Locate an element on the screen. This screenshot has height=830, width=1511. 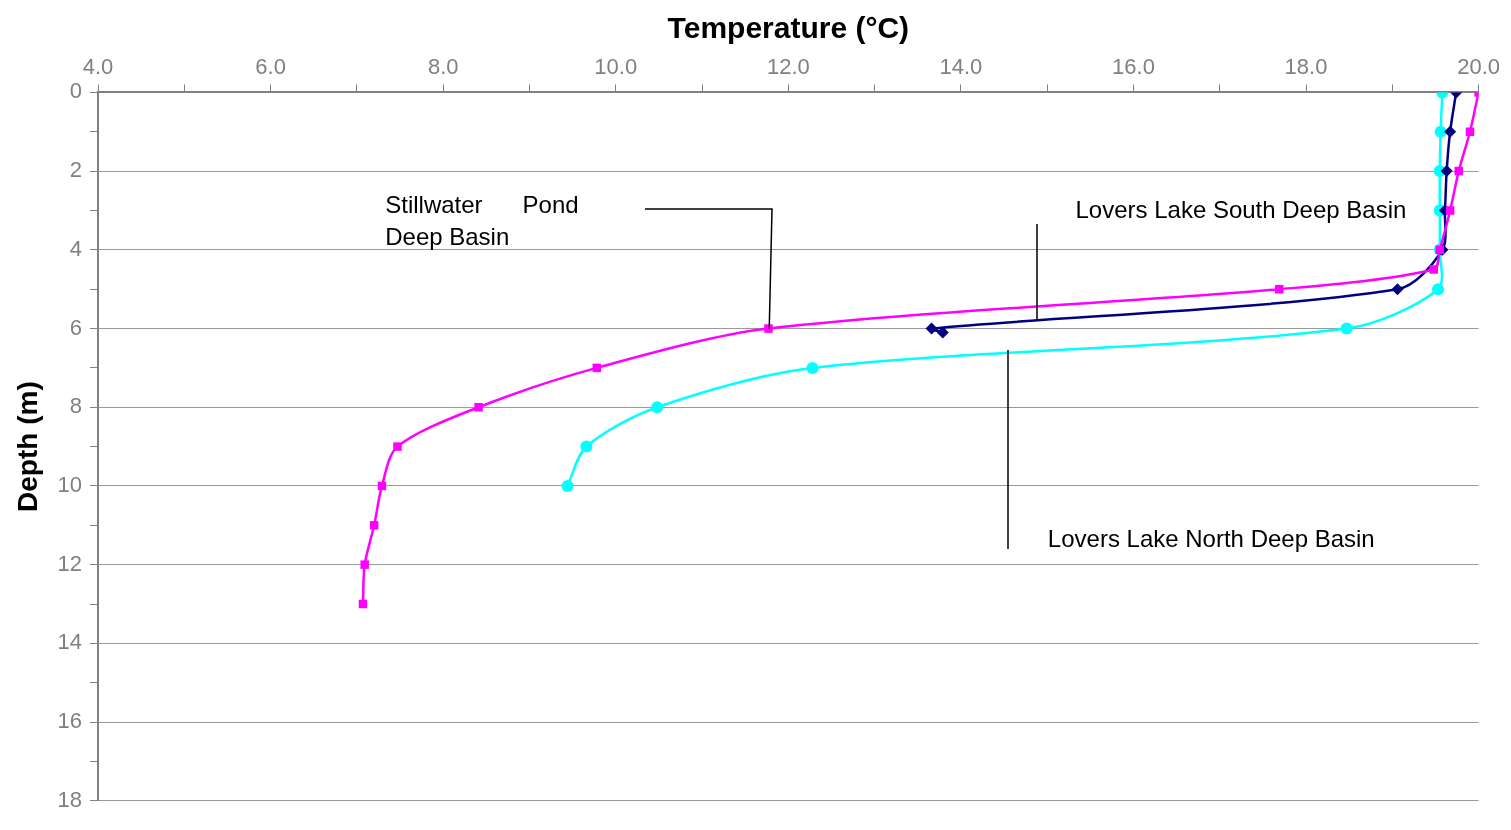
x-tick-label: 18.0 is located at coordinates (1306, 67).